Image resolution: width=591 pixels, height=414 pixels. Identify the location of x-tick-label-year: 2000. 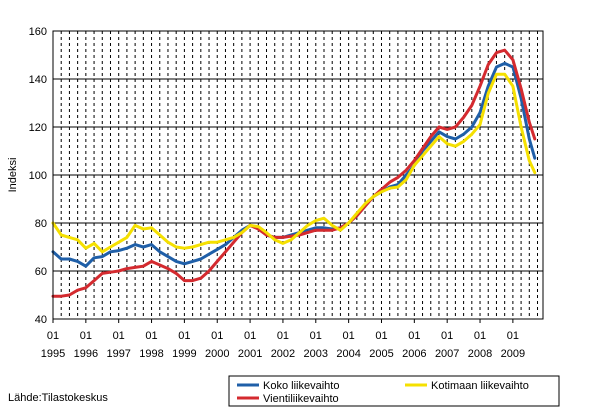
(217, 354).